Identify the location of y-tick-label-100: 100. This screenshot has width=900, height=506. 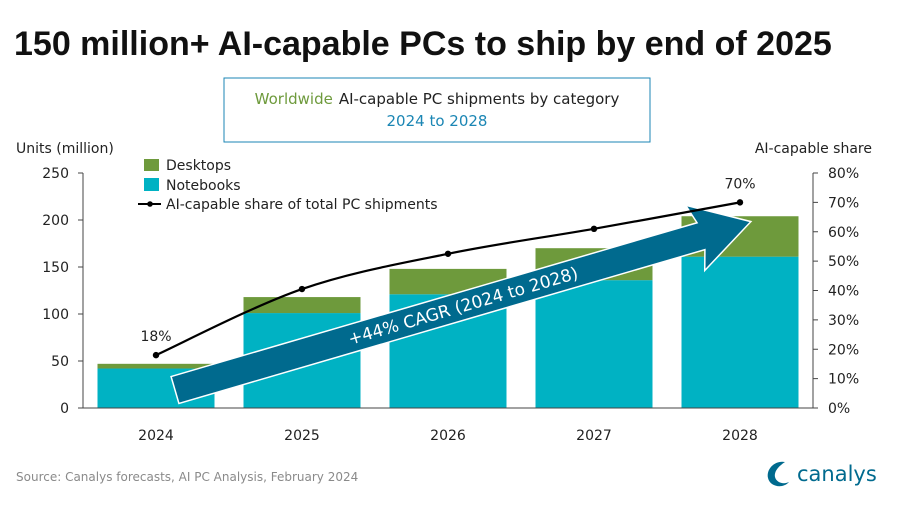
(55, 315).